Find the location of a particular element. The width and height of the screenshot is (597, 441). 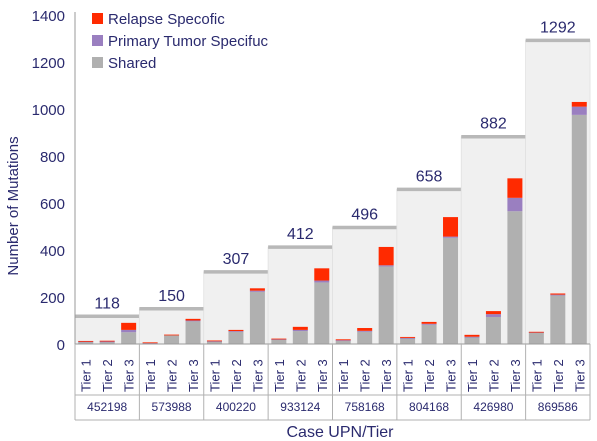

case-label: 933124 is located at coordinates (300, 407).